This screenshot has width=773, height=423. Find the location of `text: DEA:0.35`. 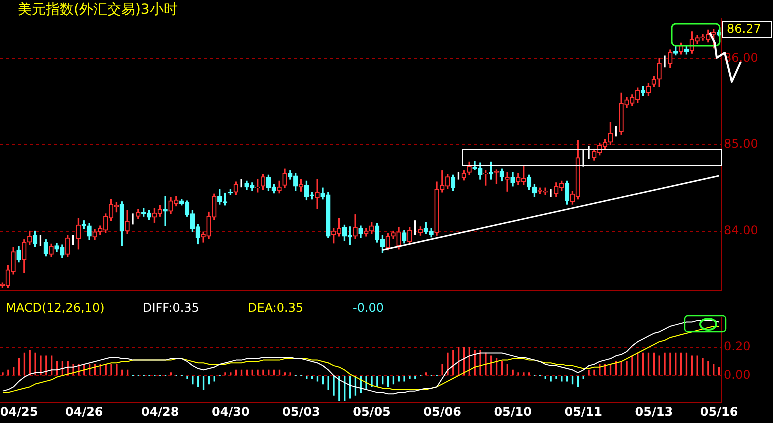

text: DEA:0.35 is located at coordinates (276, 308).